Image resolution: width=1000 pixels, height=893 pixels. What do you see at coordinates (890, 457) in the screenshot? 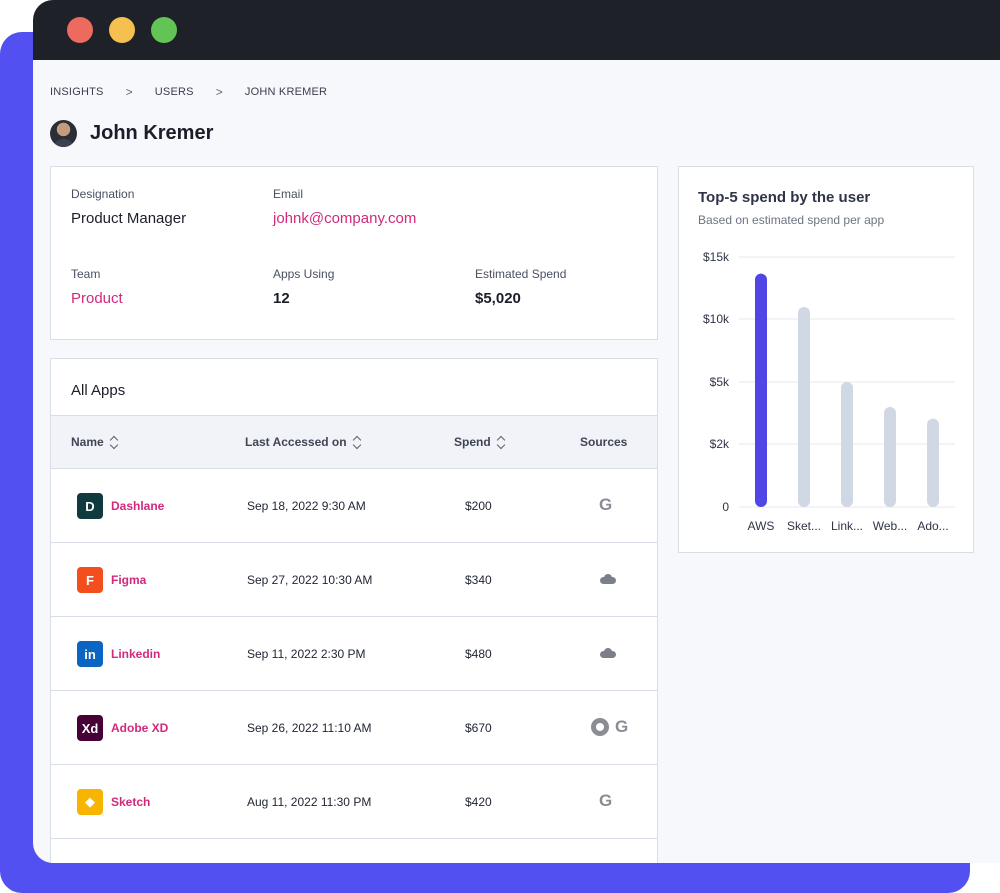
I see `bar-web` at bounding box center [890, 457].